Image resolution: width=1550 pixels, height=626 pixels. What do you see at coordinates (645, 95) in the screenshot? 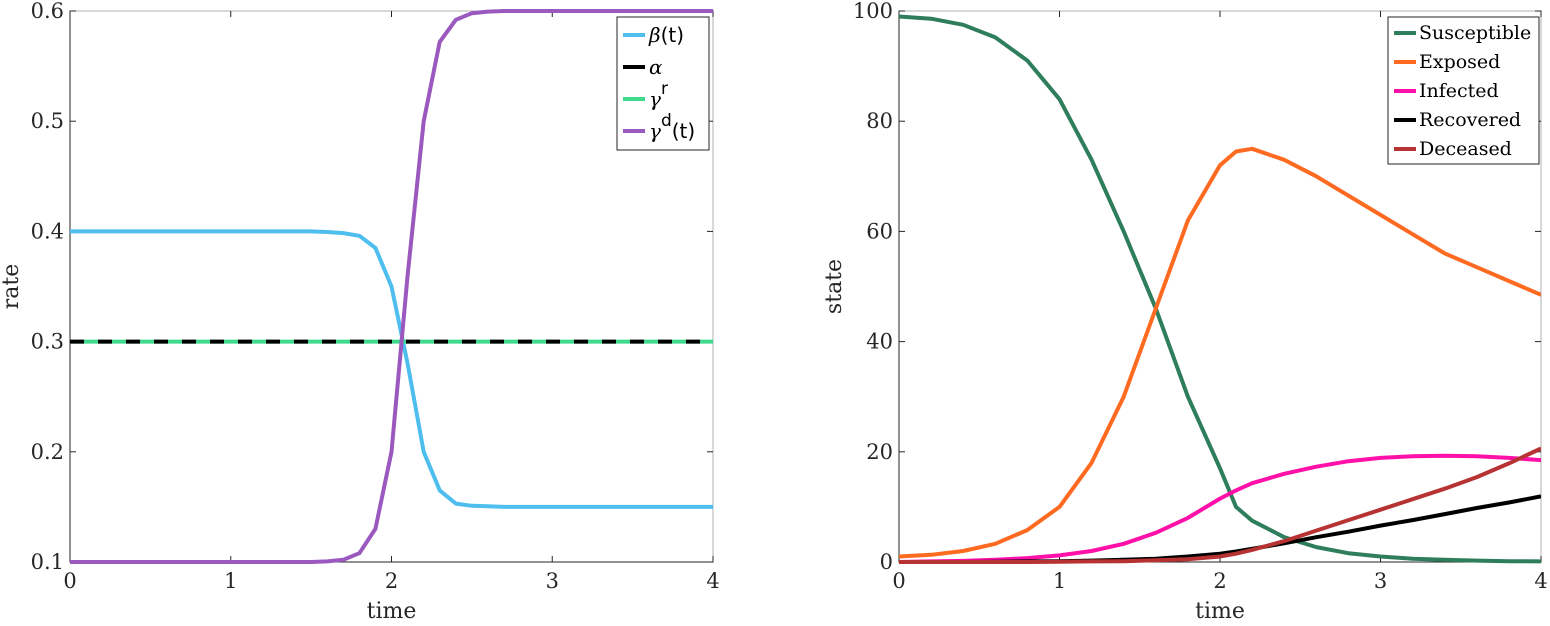
I see `legend-item: γr` at bounding box center [645, 95].